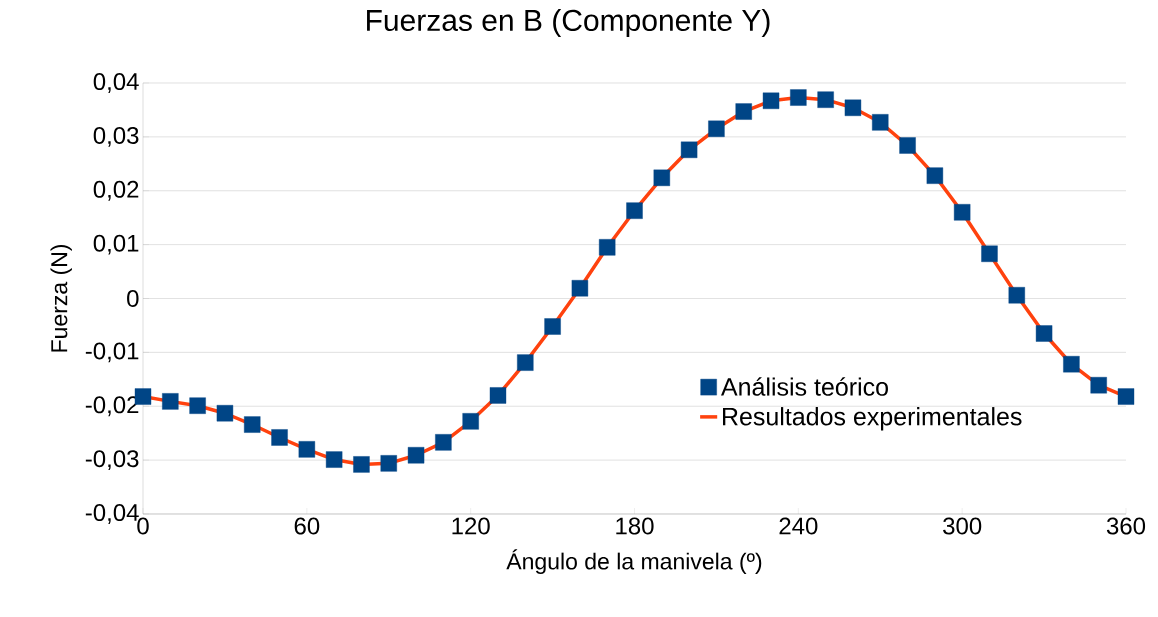 This screenshot has height=617, width=1158. Describe the element at coordinates (112, 514) in the screenshot. I see `y-tick-label: -0,04` at that location.